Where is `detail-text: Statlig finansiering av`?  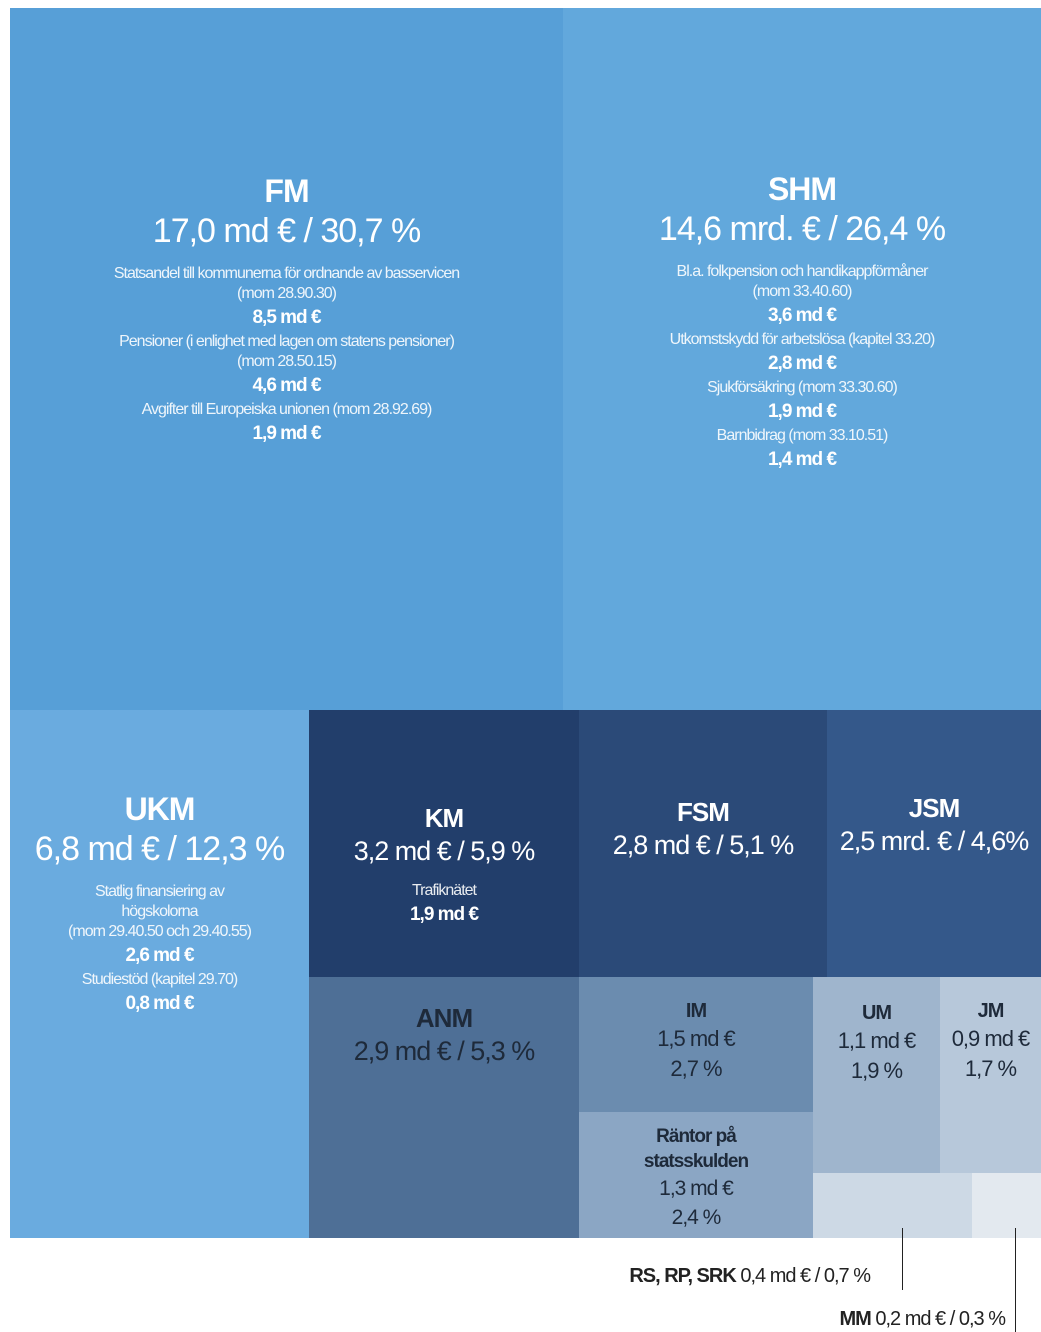 detail-text: Statlig finansiering av is located at coordinates (159, 891).